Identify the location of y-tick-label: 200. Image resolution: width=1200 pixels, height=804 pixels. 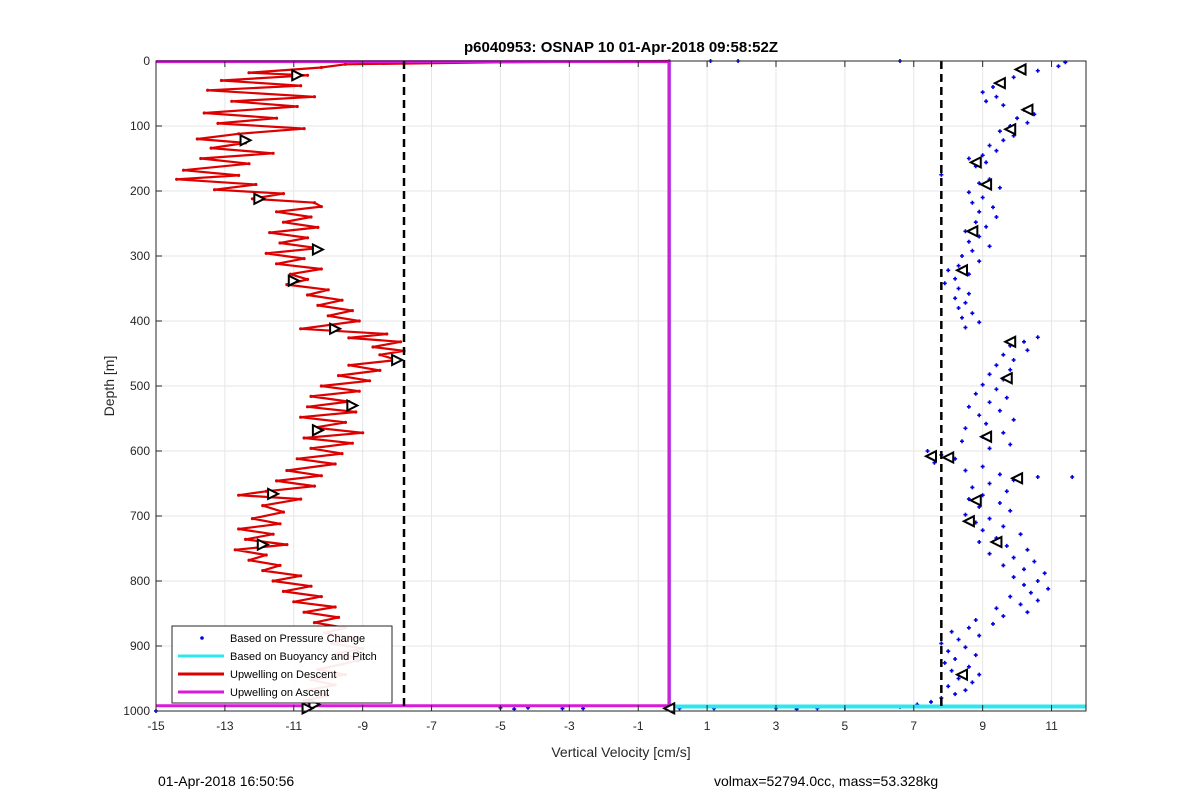
(140, 191).